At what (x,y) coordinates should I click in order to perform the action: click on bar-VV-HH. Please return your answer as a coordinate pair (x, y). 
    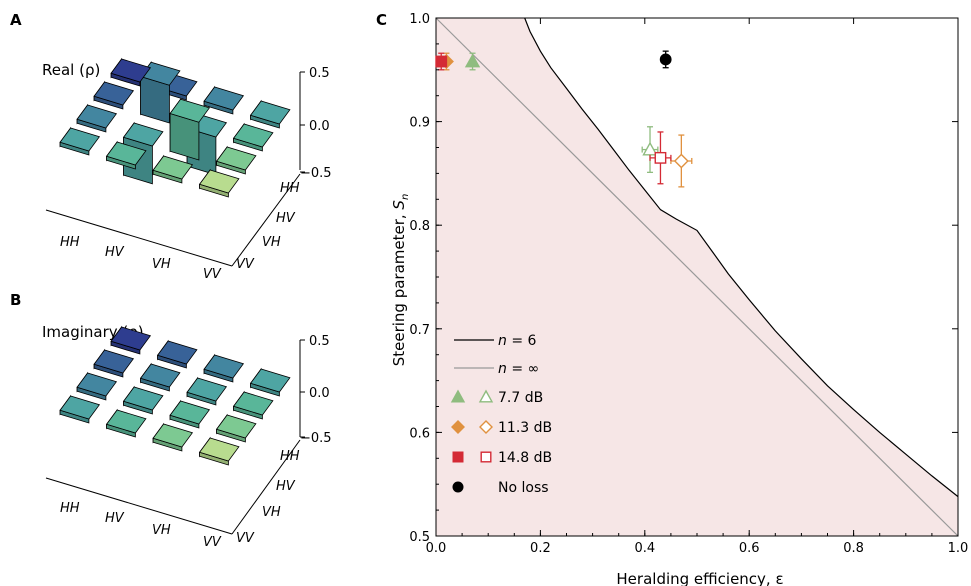
    Looking at the image, I should click on (80, 409).